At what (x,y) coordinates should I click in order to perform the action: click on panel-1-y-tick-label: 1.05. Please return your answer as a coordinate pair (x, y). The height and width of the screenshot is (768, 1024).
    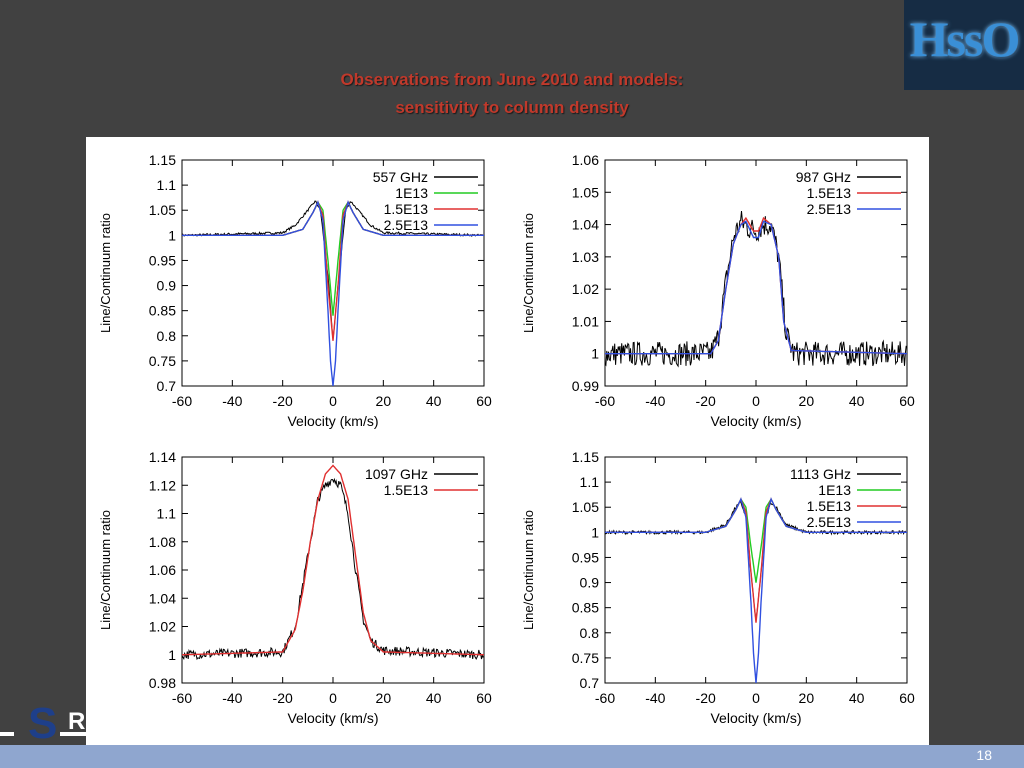
    Looking at the image, I should click on (162, 210).